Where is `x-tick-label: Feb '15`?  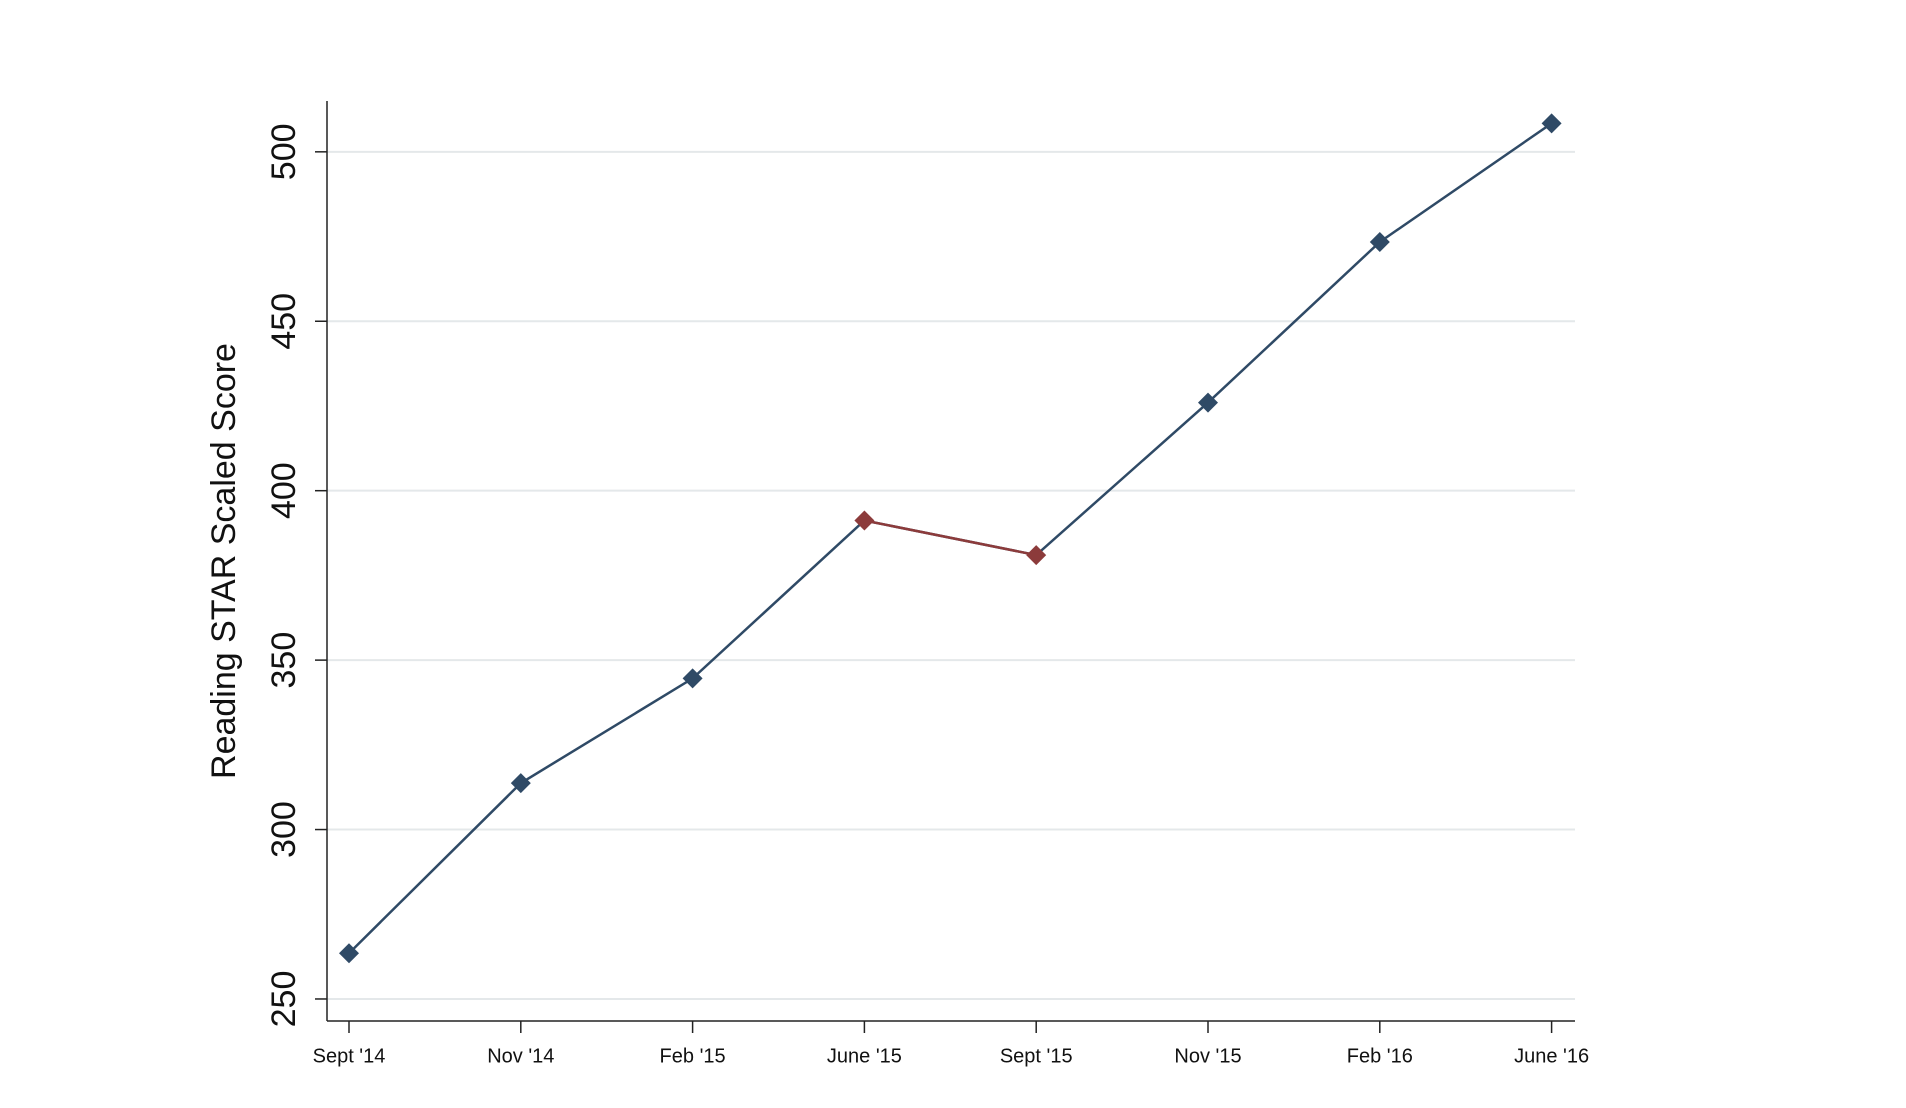
x-tick-label: Feb '15 is located at coordinates (693, 1056).